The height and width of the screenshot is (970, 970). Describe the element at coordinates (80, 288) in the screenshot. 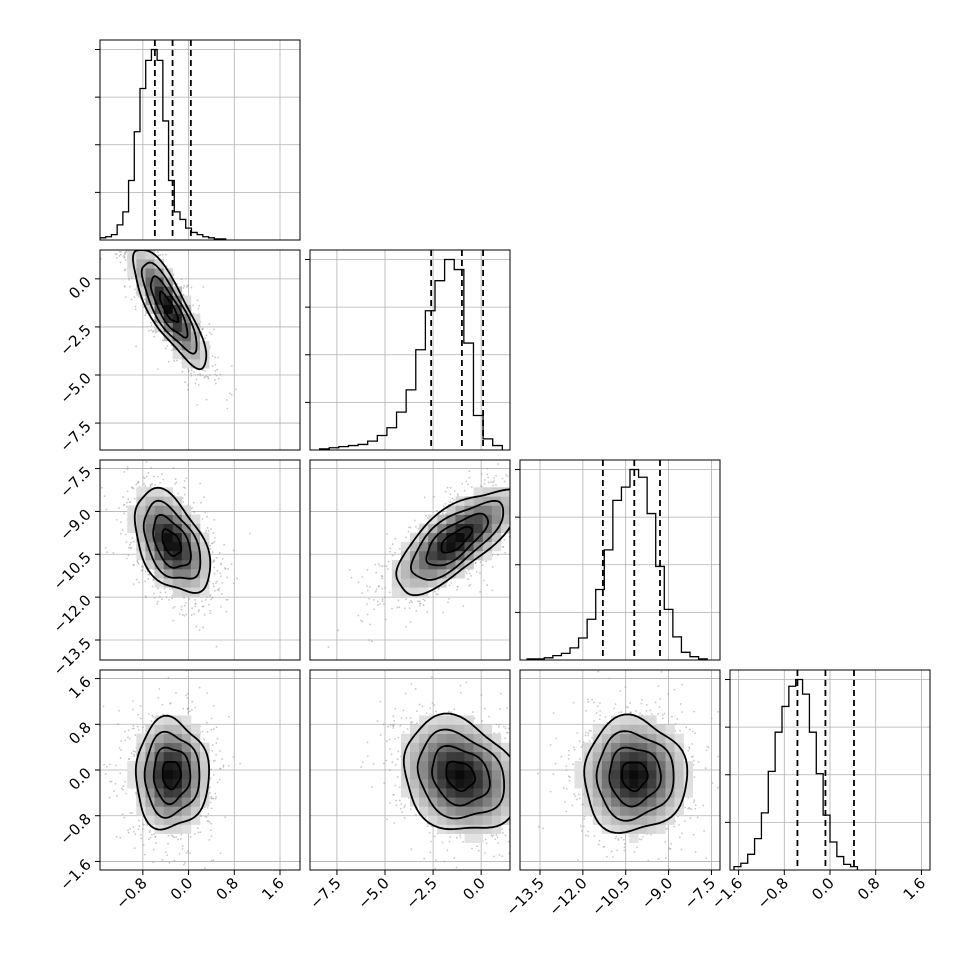

I see `y-tick-label: 0.0` at that location.